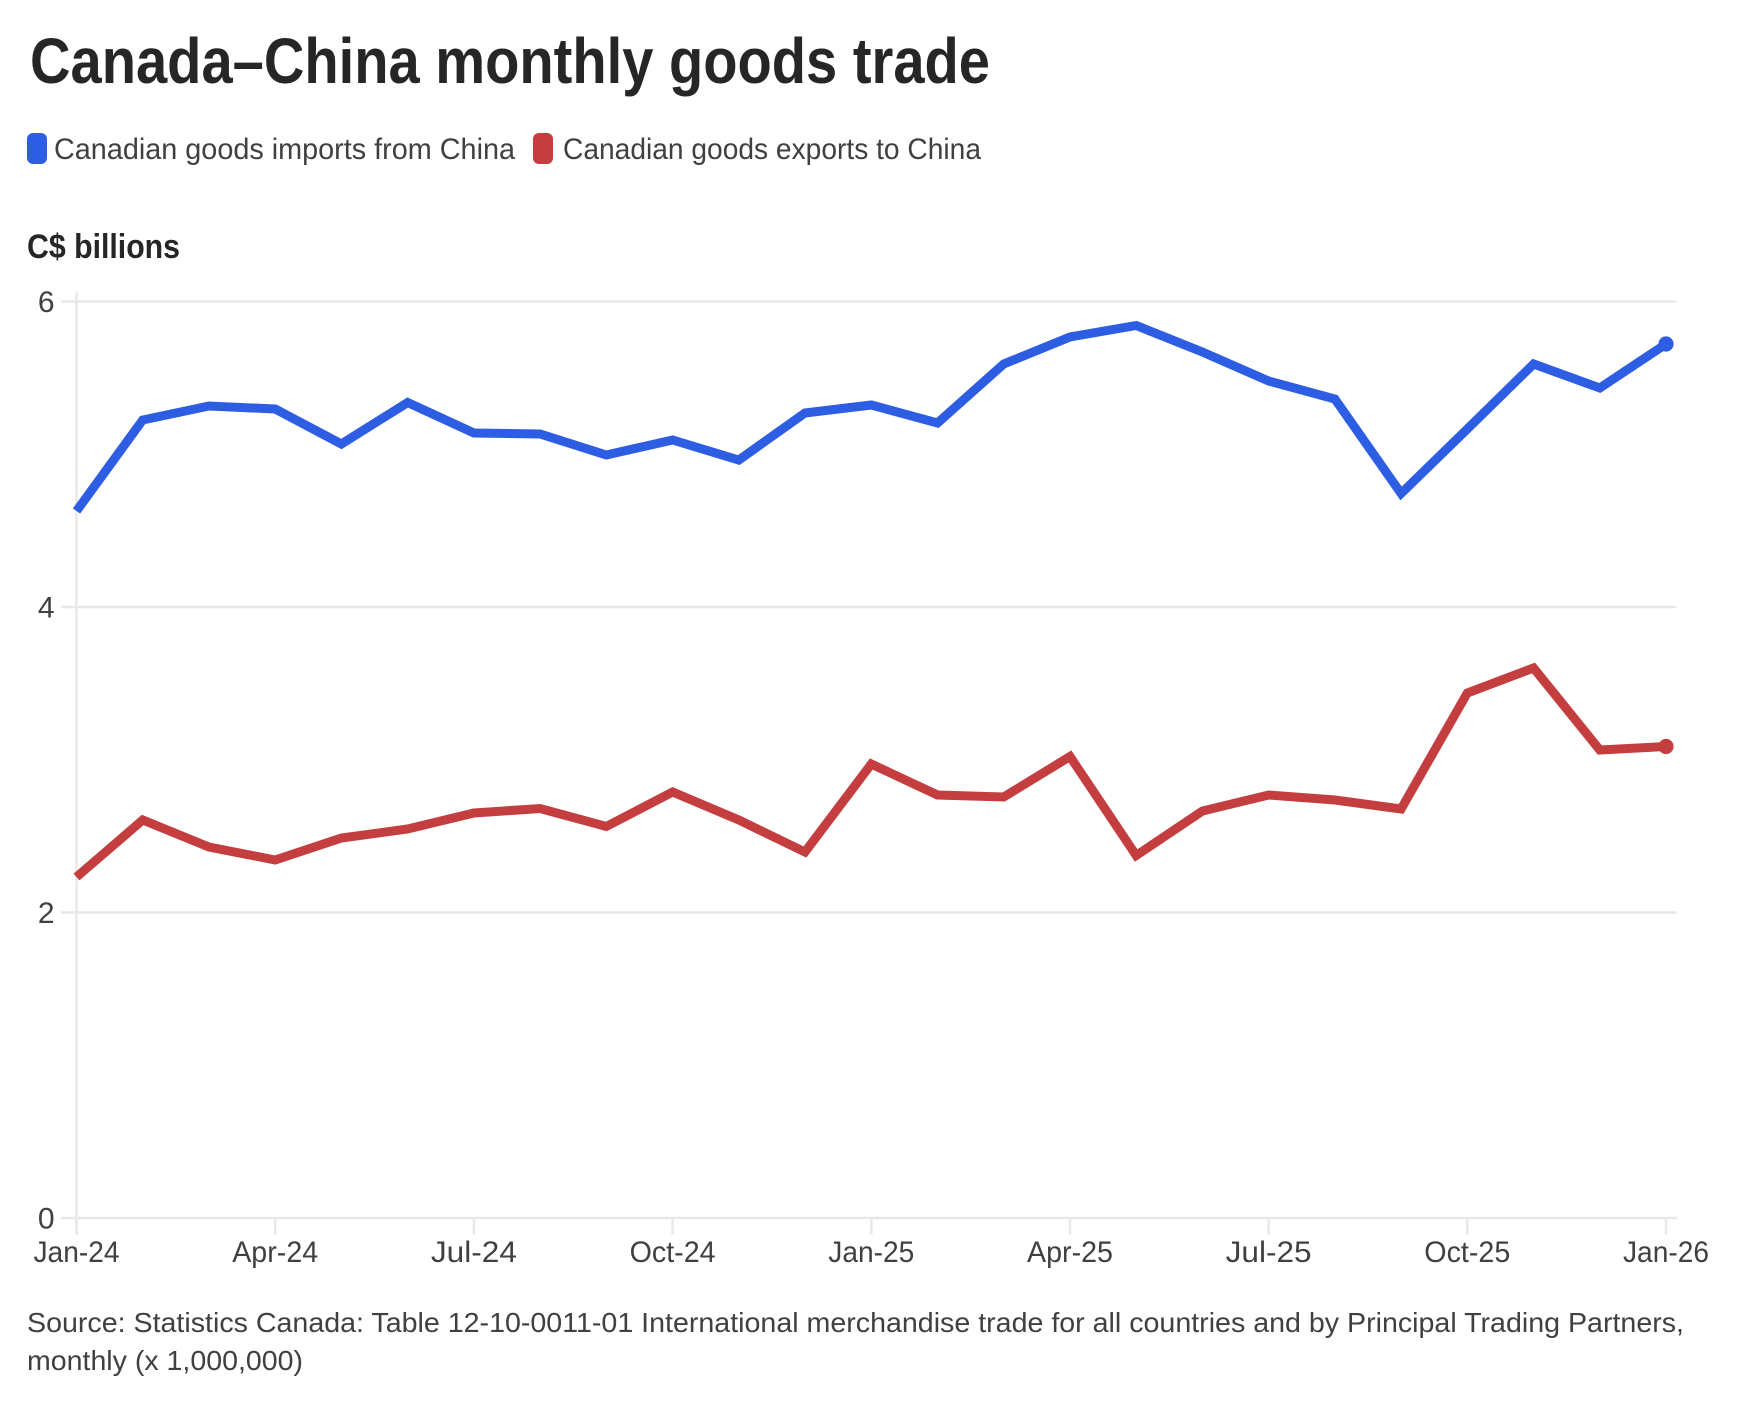 This screenshot has height=1407, width=1748. I want to click on svg-text: Jul-24, so click(474, 1252).